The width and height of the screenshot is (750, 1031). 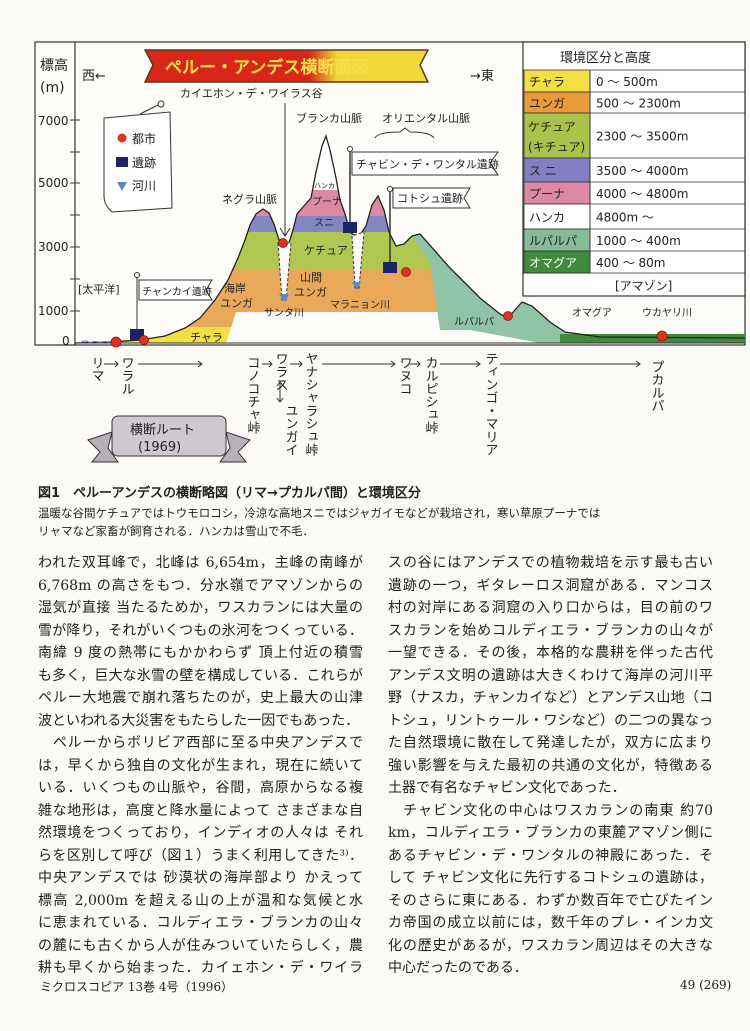 What do you see at coordinates (235, 288) in the screenshot?
I see `zone-label: 海岸` at bounding box center [235, 288].